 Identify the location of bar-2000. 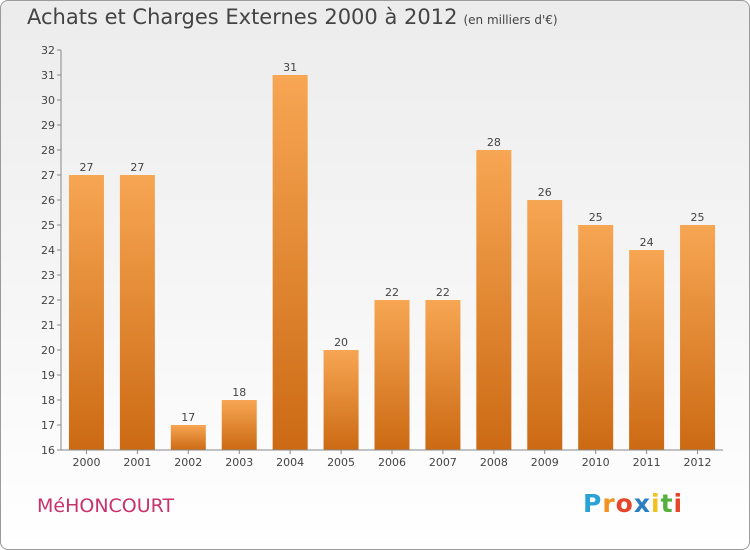
(86, 312).